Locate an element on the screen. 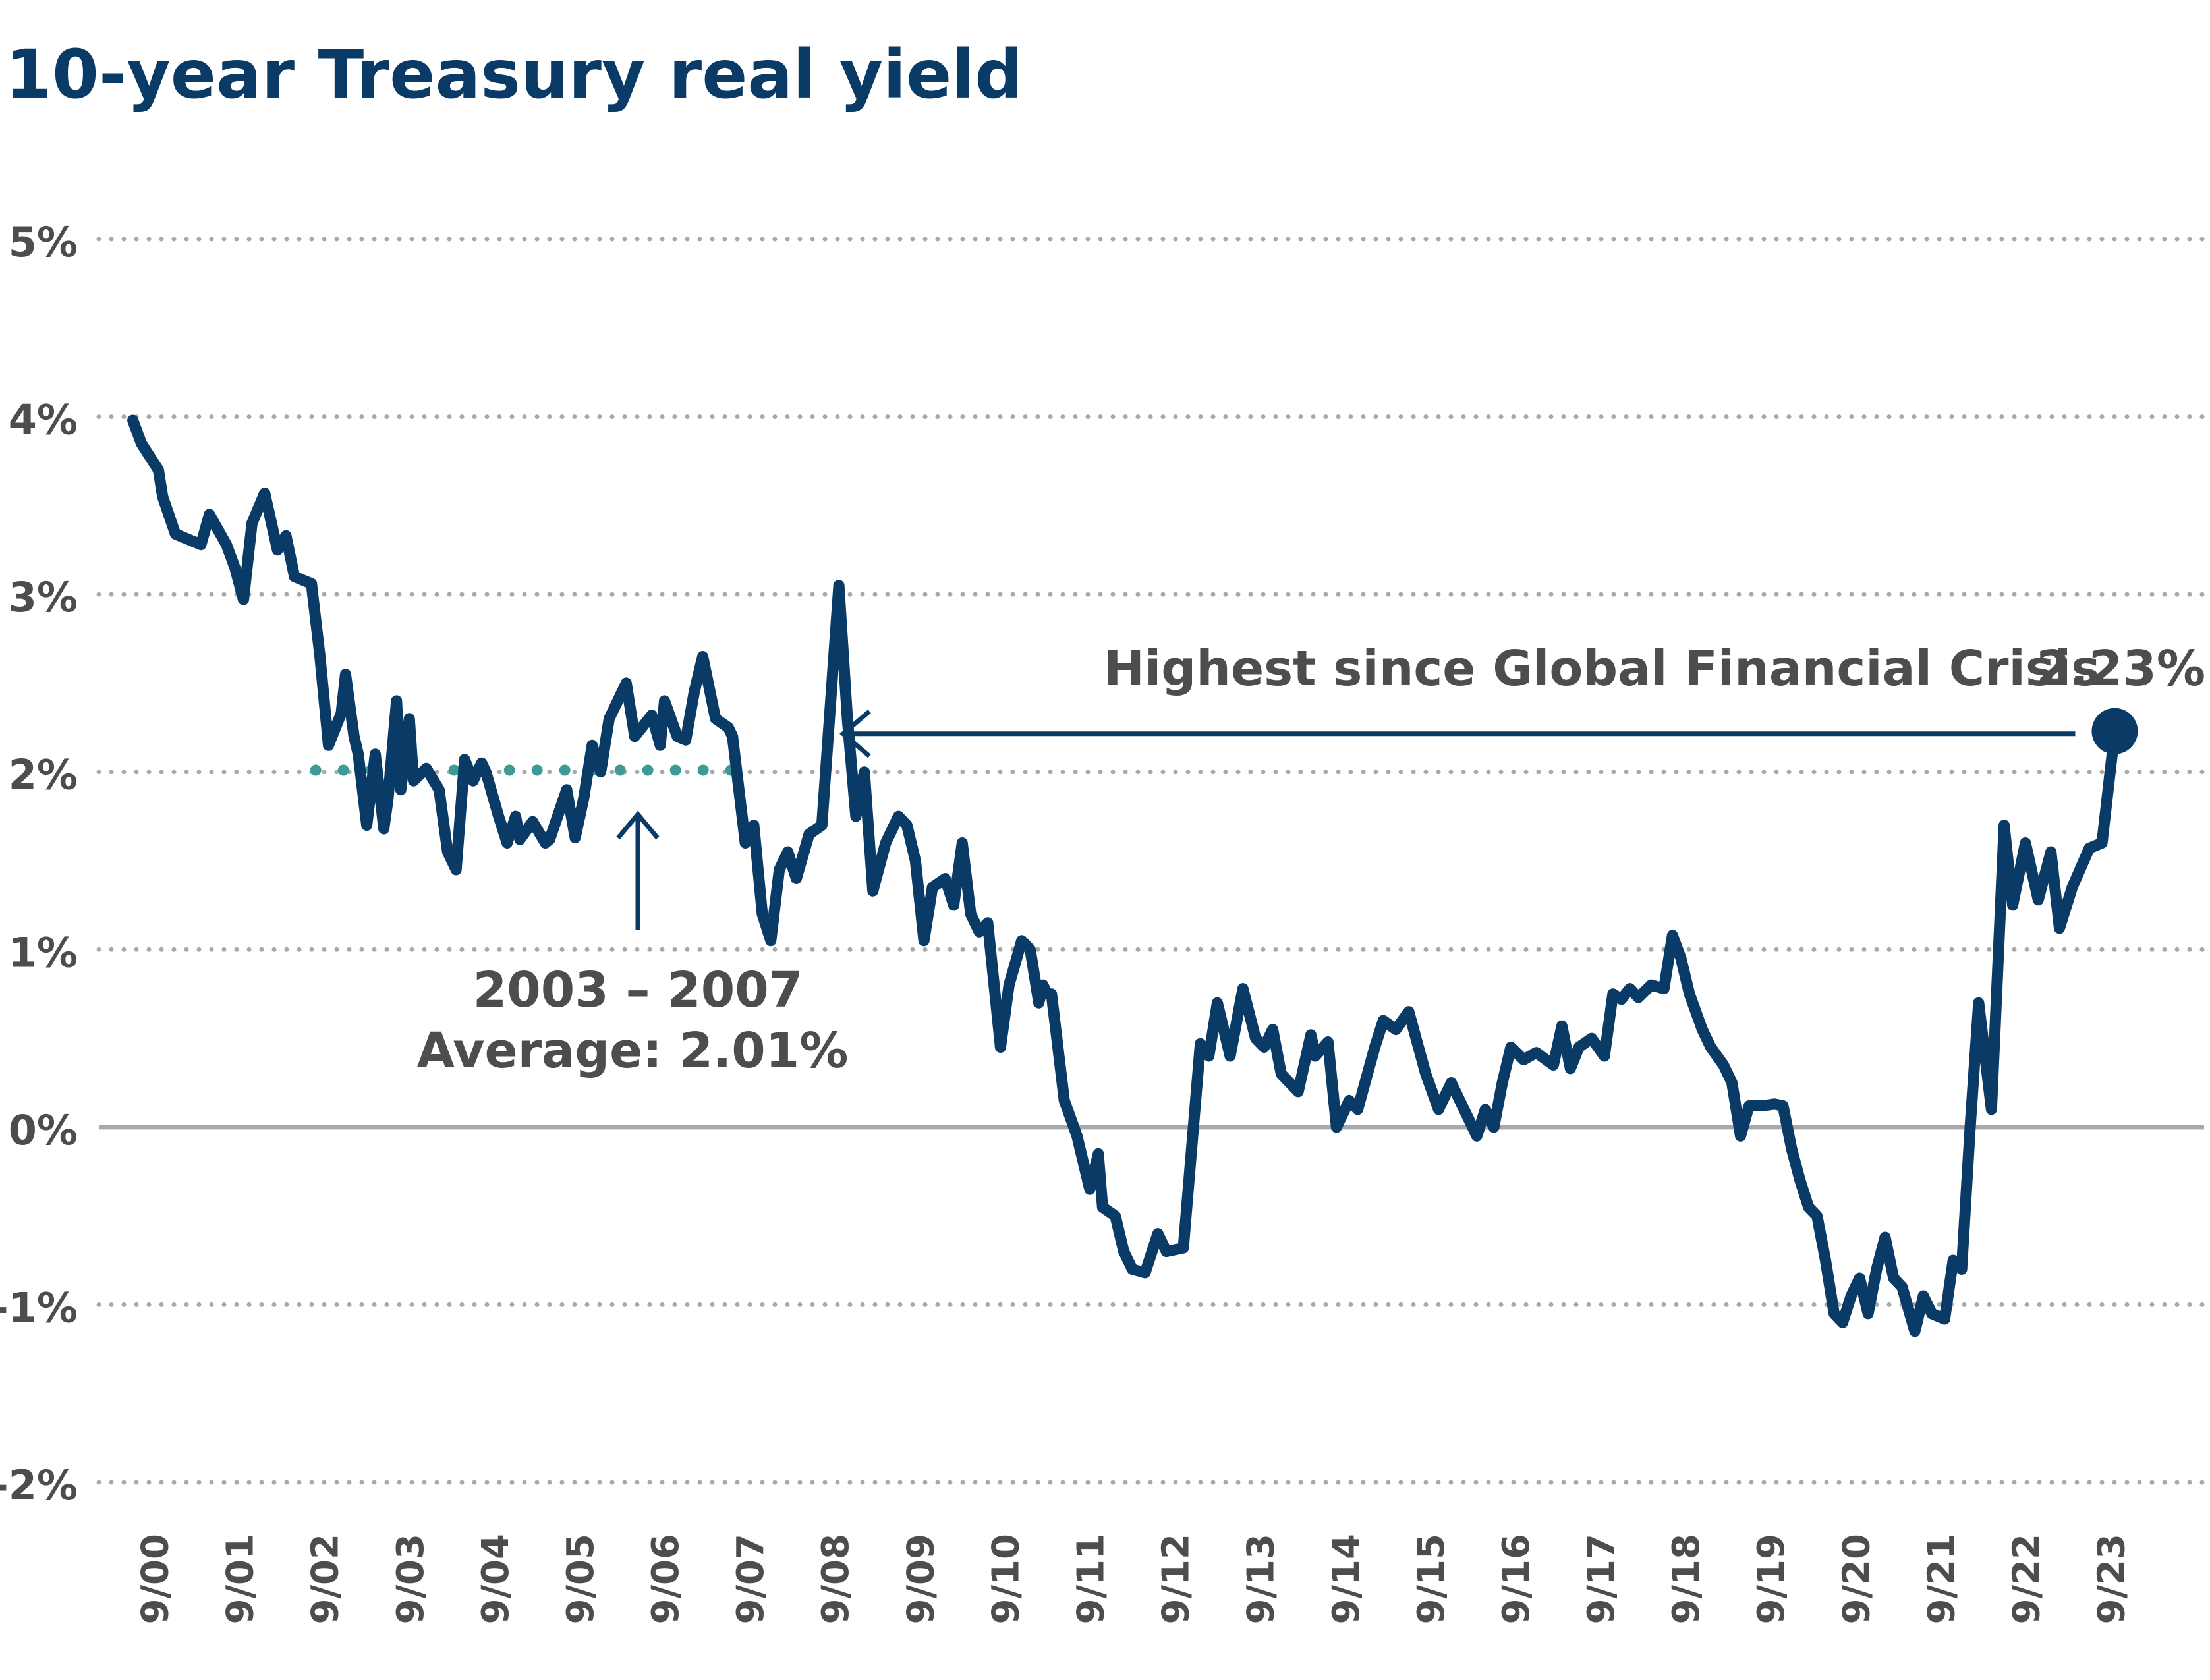  x-tick-label: 9/18 is located at coordinates (1686, 1579).